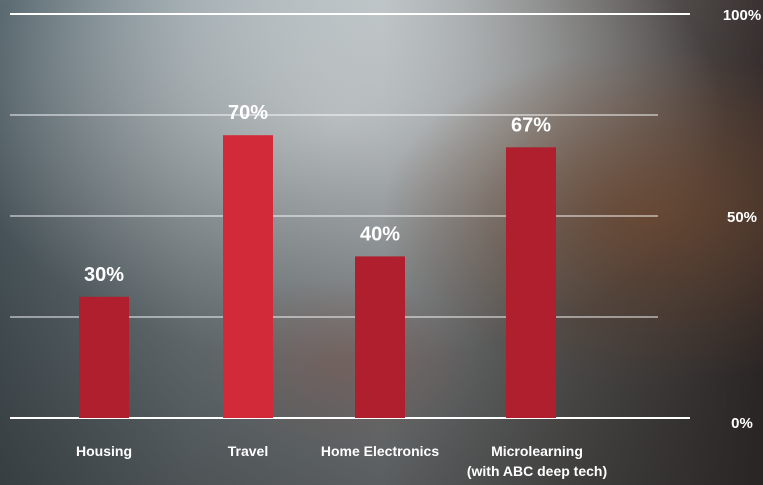  I want to click on x-category-label: Home Electronics, so click(380, 451).